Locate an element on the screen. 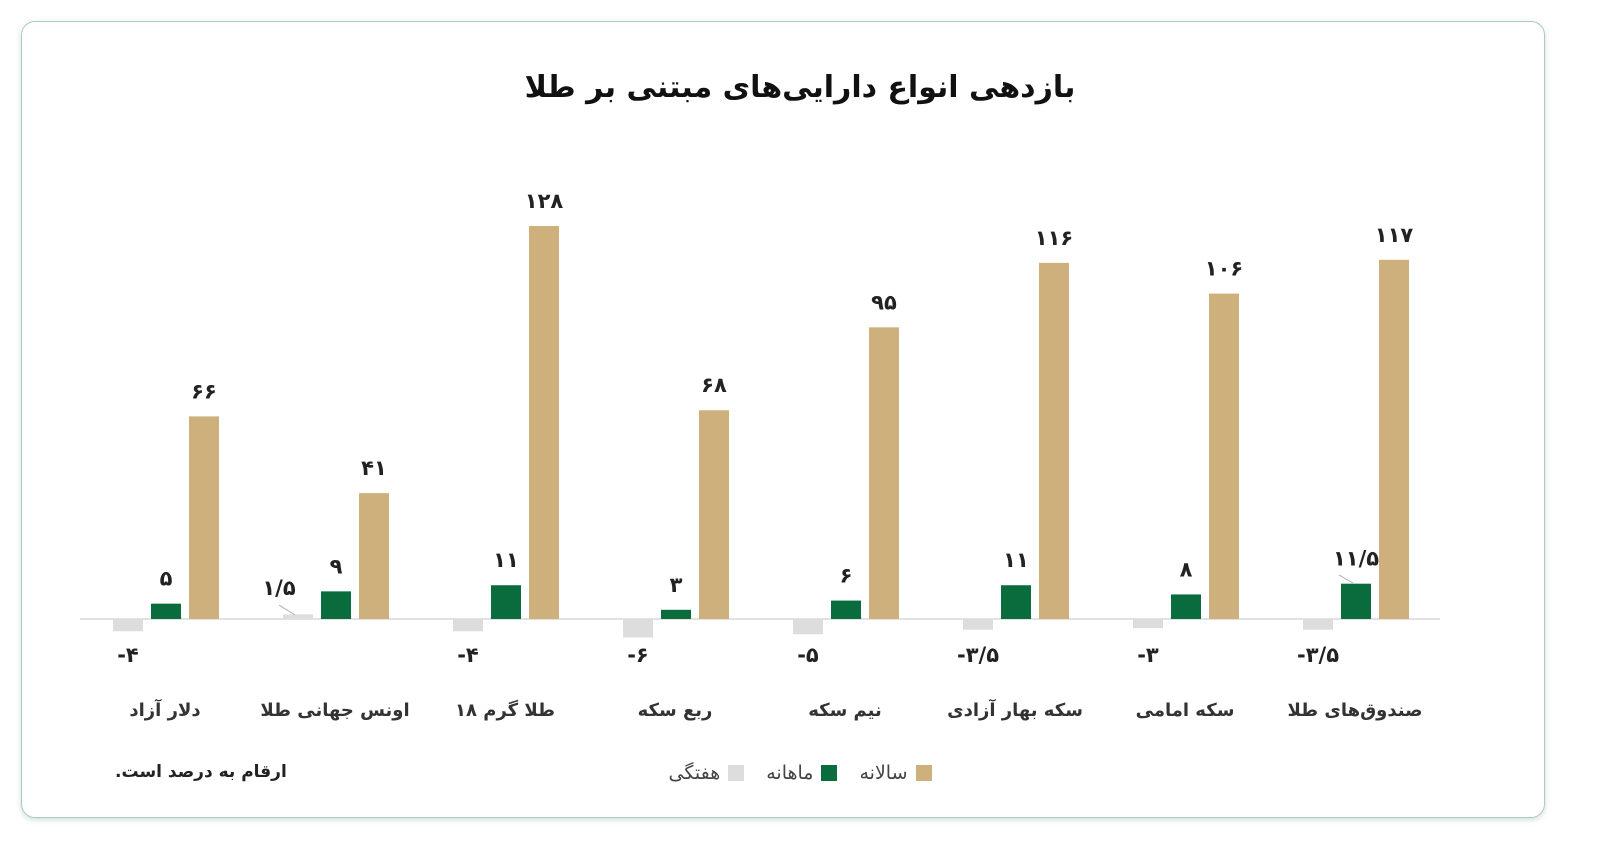 This screenshot has width=1600, height=860. legend-label-monthly: ماهانه is located at coordinates (790, 773).